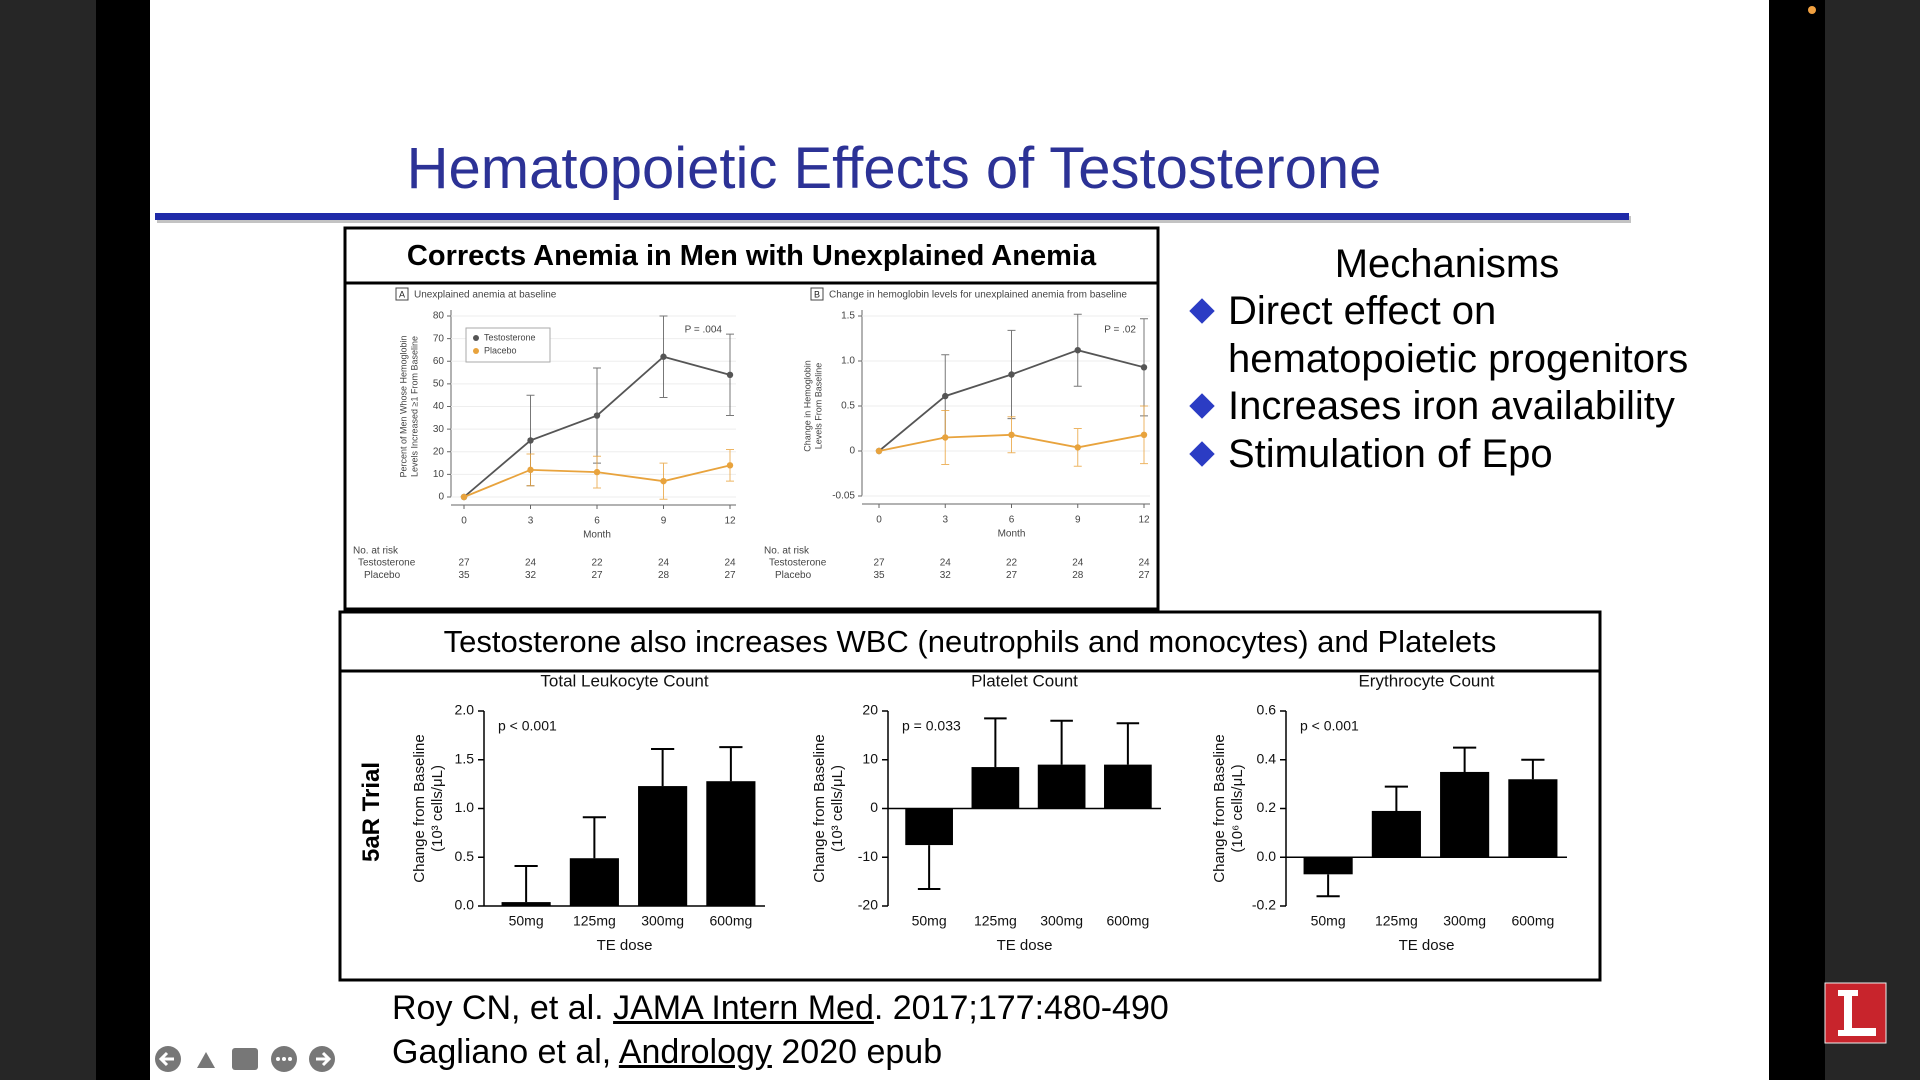 The width and height of the screenshot is (1920, 1080). I want to click on at-risk-label: No. at risk, so click(787, 551).